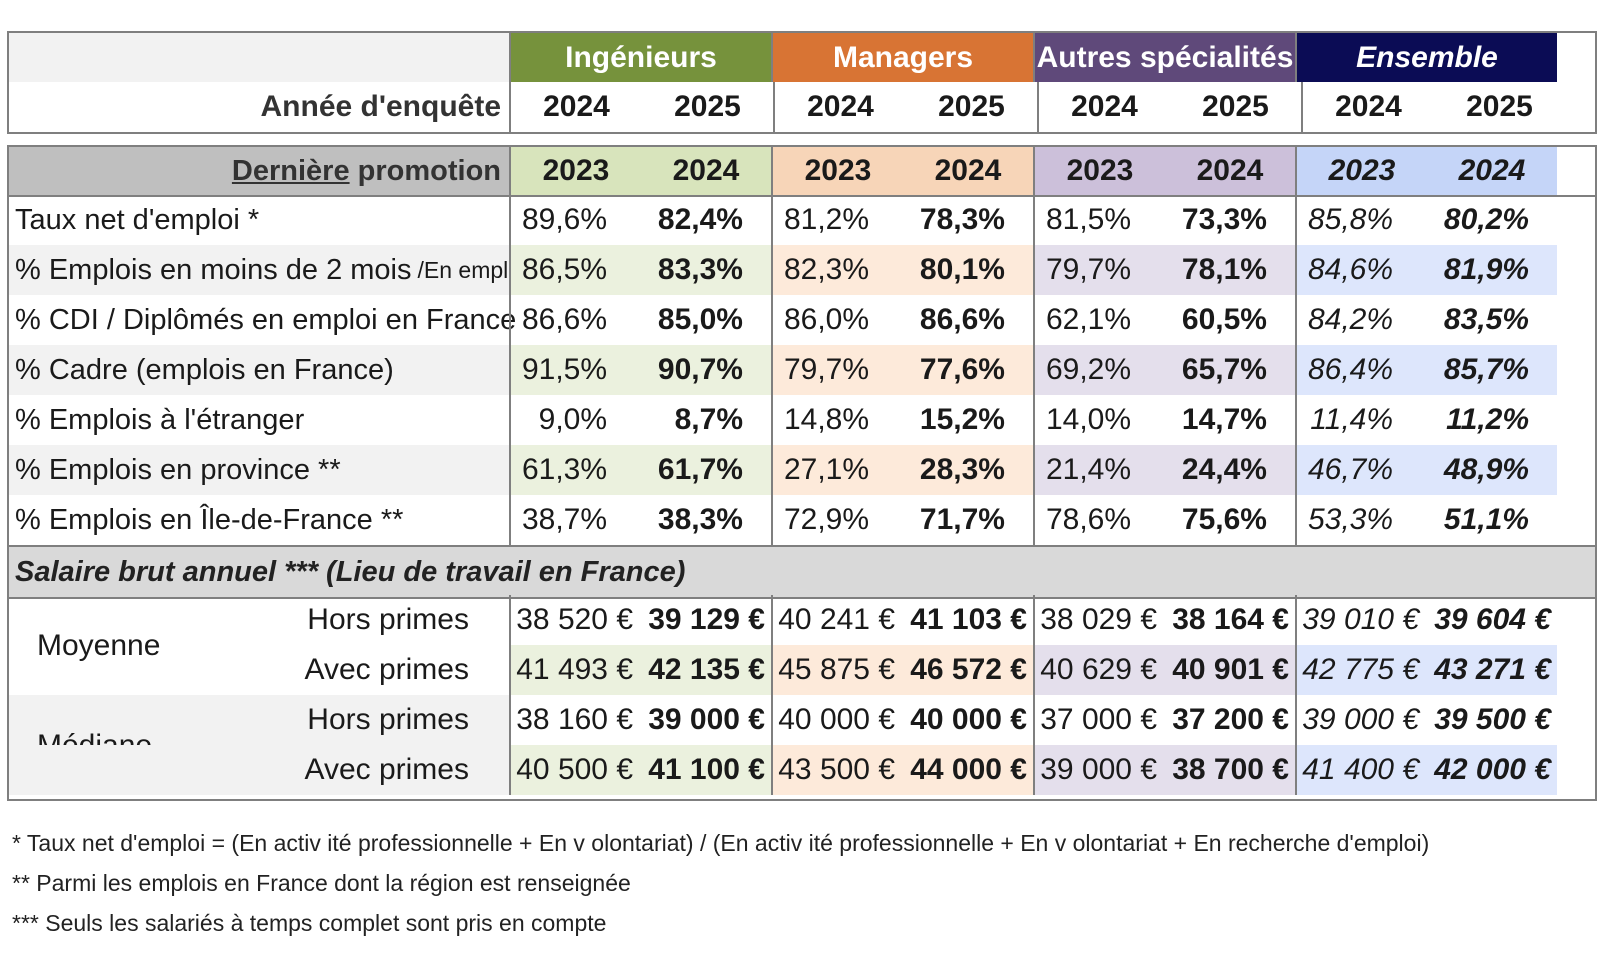  Describe the element at coordinates (1350, 369) in the screenshot. I see `table-cell: 86,4%` at that location.